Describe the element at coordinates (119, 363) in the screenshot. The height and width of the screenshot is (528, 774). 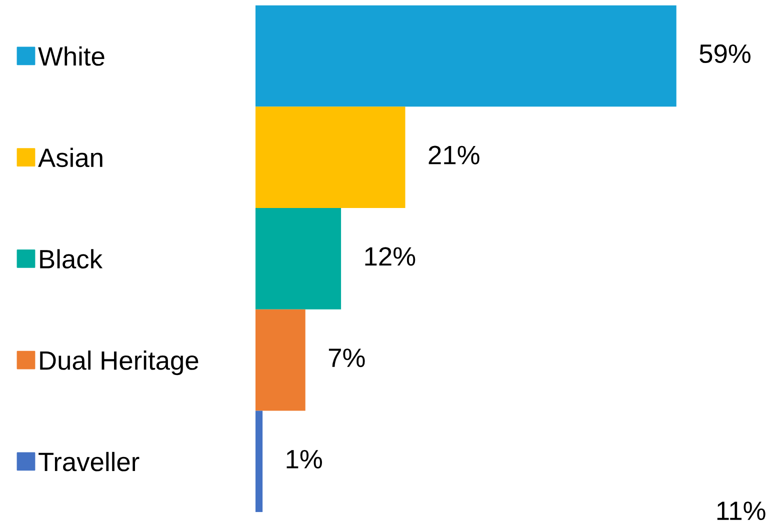
I see `y-tick-label: Dual Heritage` at that location.